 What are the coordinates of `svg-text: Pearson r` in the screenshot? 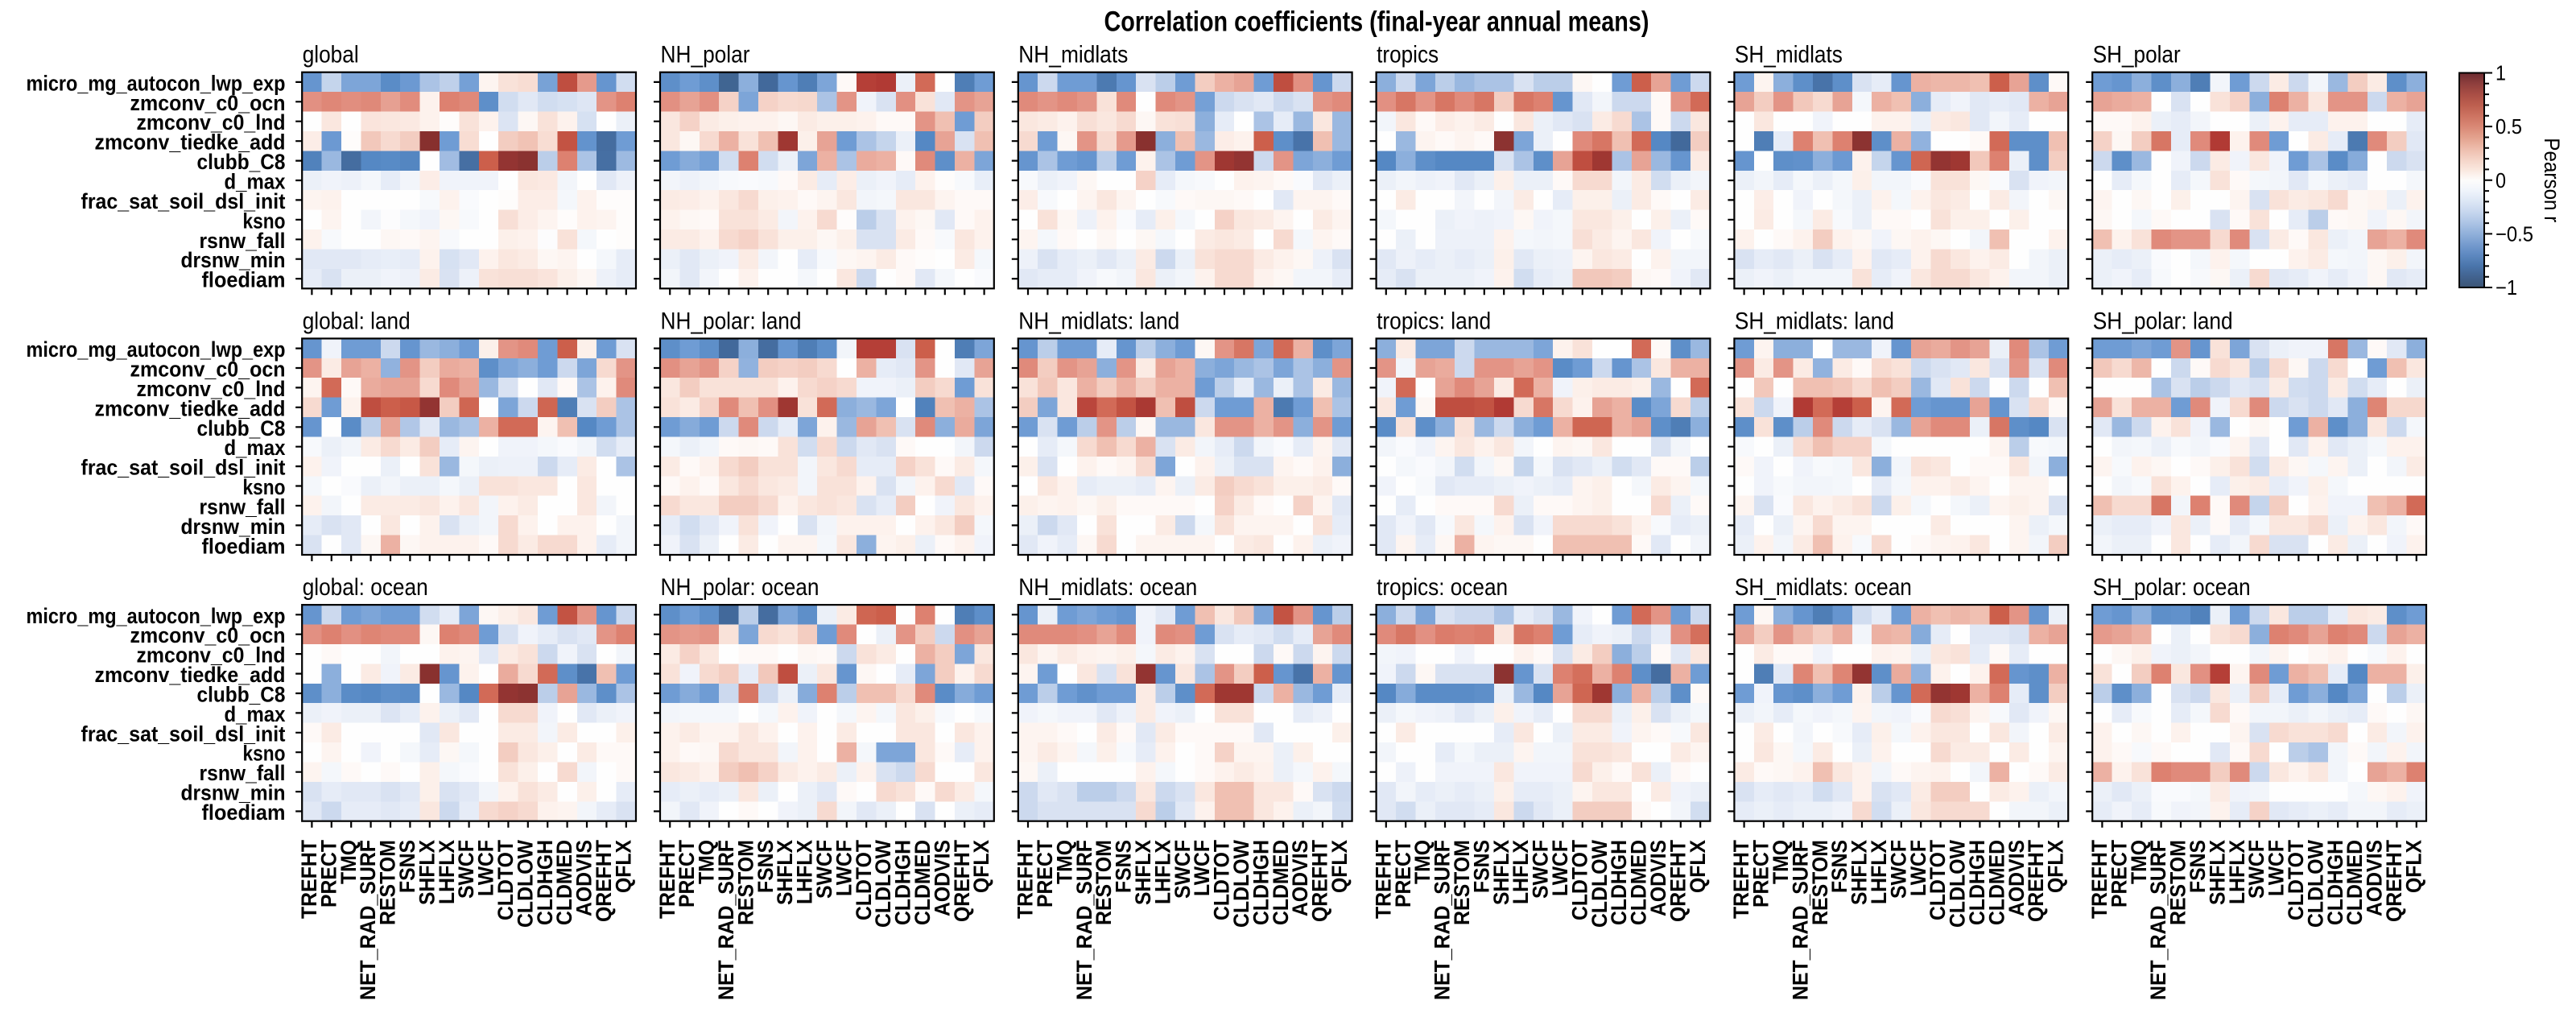 It's located at (2552, 180).